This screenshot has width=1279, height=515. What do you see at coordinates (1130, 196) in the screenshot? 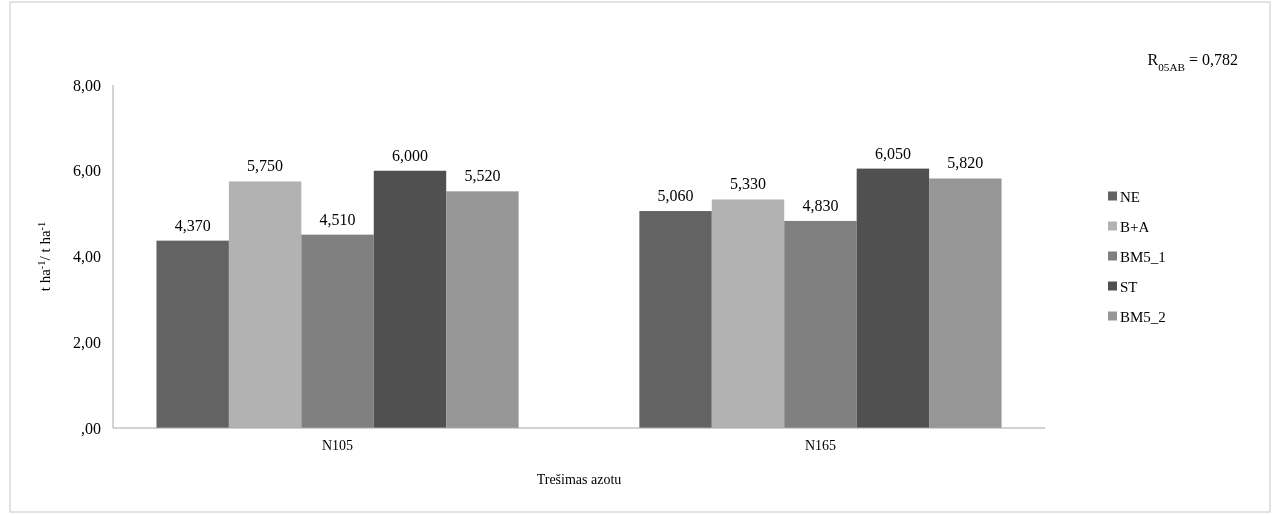
I see `legend-label: NE` at bounding box center [1130, 196].